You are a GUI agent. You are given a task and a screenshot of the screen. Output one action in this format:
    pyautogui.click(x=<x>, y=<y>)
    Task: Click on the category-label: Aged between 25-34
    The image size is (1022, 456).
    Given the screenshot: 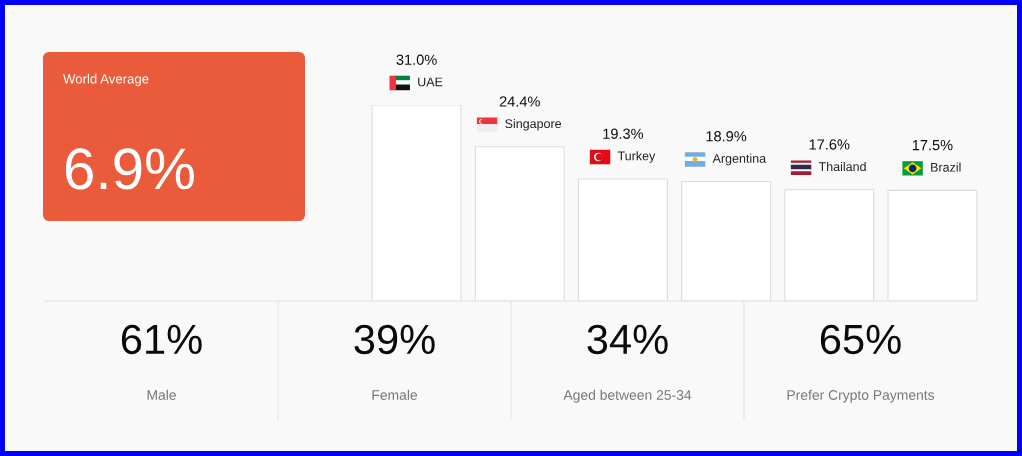 What is the action you would take?
    pyautogui.click(x=627, y=396)
    